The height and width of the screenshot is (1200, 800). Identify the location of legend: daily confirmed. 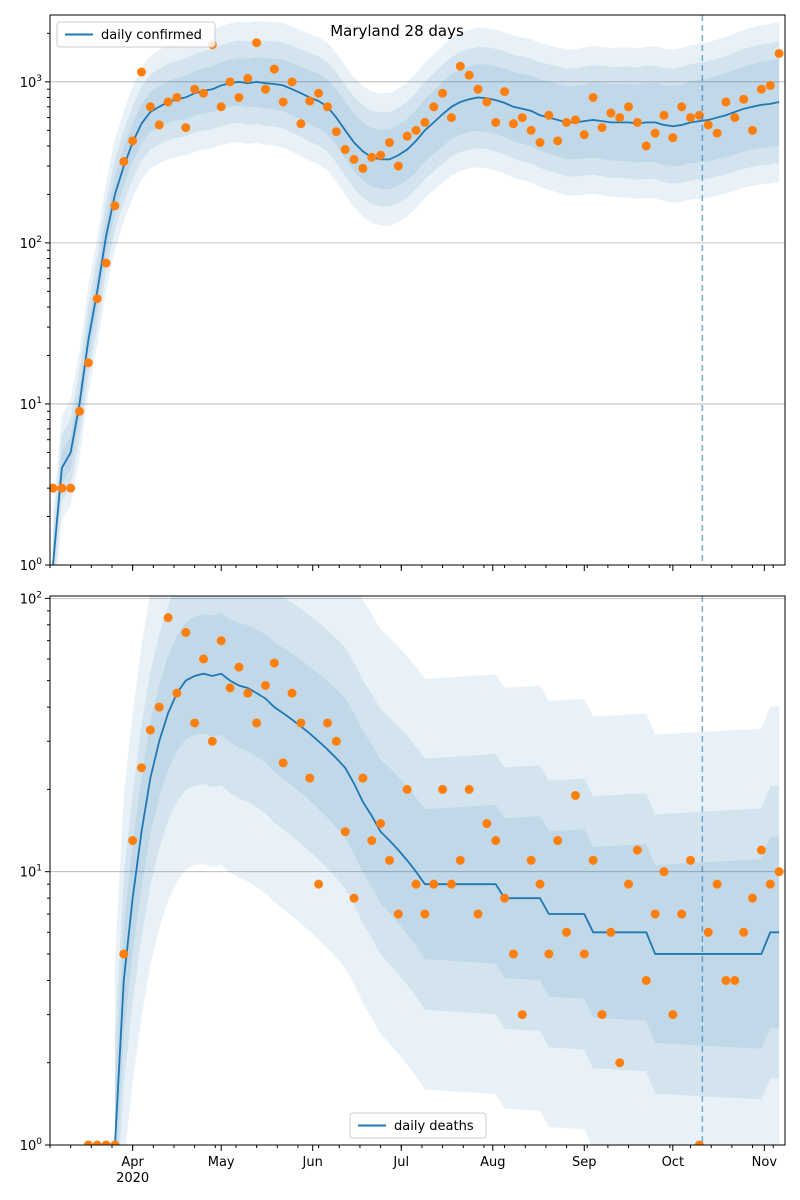
(136, 34).